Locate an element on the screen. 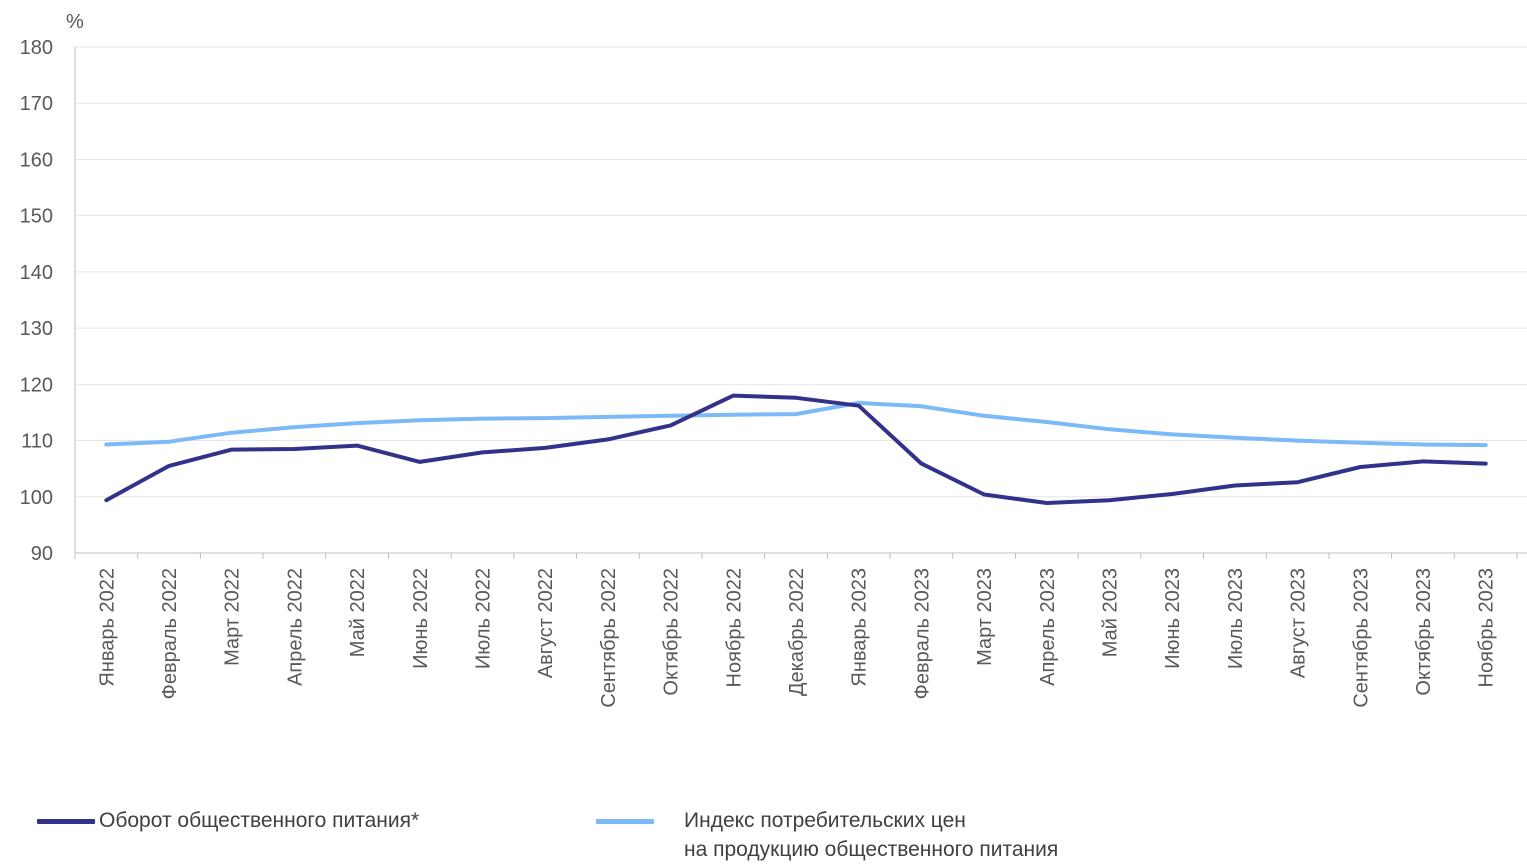 The height and width of the screenshot is (864, 1527). x-tick-label: Апрель 2022 is located at coordinates (295, 627).